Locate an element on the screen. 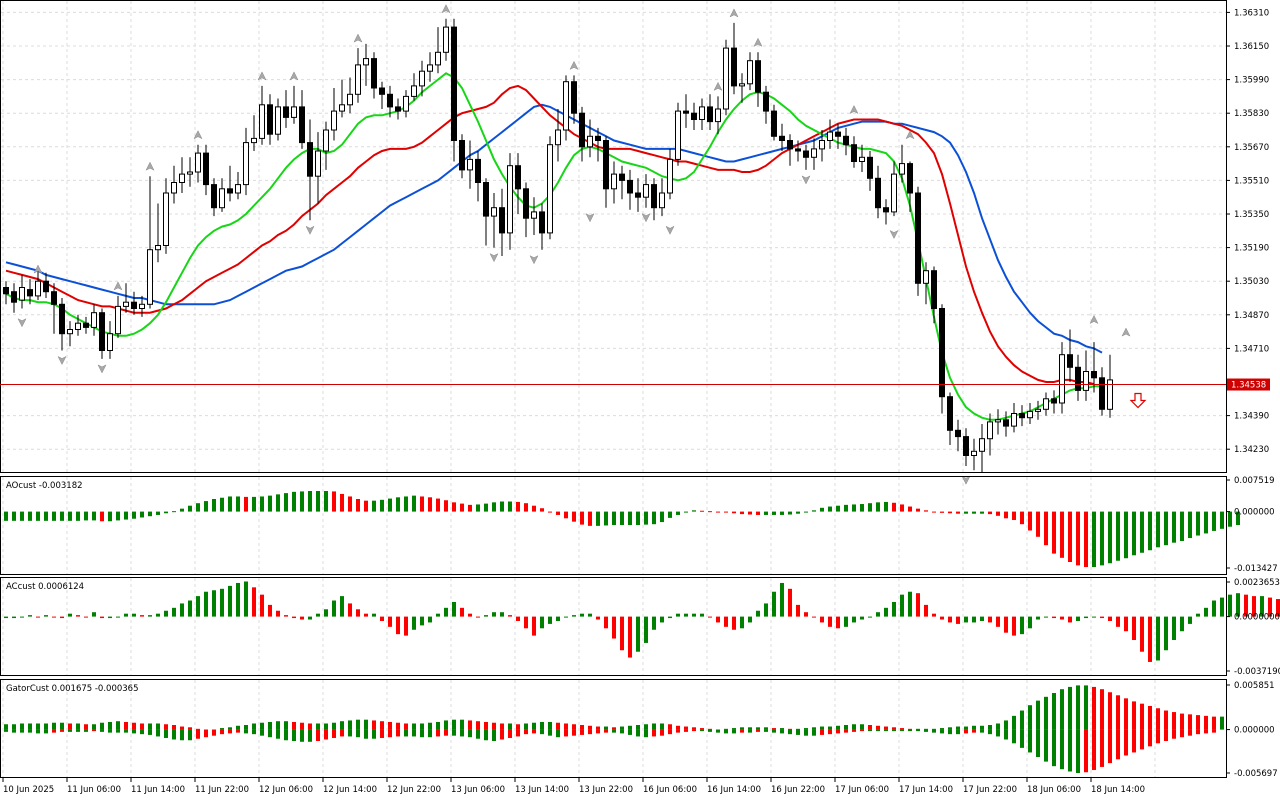  axis-tick-label: 0.0000000 is located at coordinates (1257, 618).